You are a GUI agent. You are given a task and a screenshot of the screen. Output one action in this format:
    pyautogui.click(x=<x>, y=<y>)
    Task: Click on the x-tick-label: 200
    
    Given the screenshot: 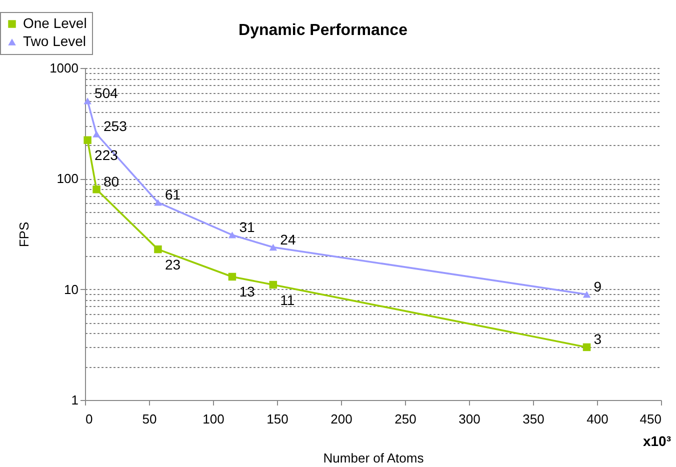 What is the action you would take?
    pyautogui.click(x=341, y=419)
    